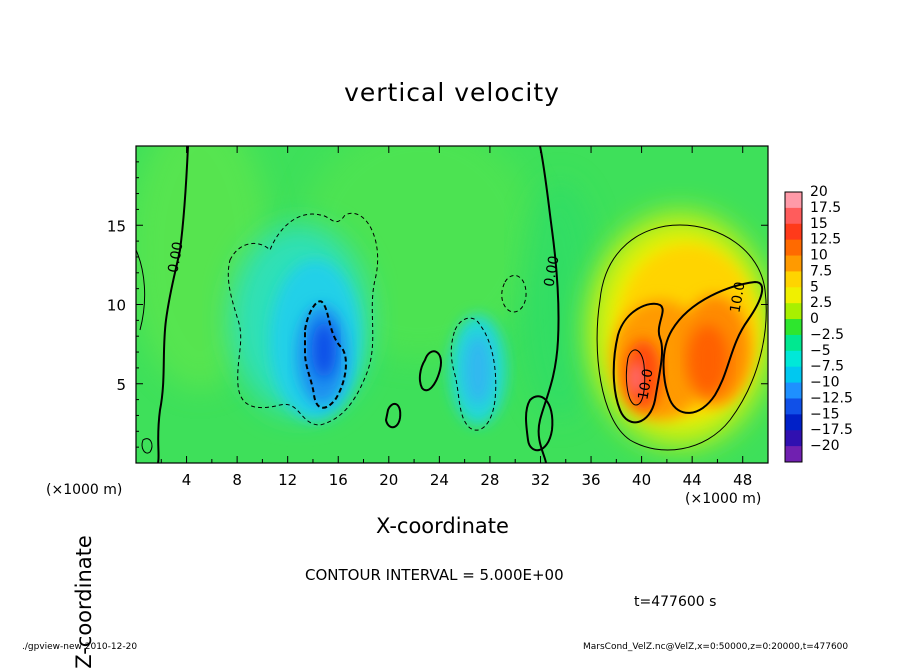 This screenshot has height=669, width=904. What do you see at coordinates (84, 490) in the screenshot?
I see `y-axis-unit: (×1000 m)` at bounding box center [84, 490].